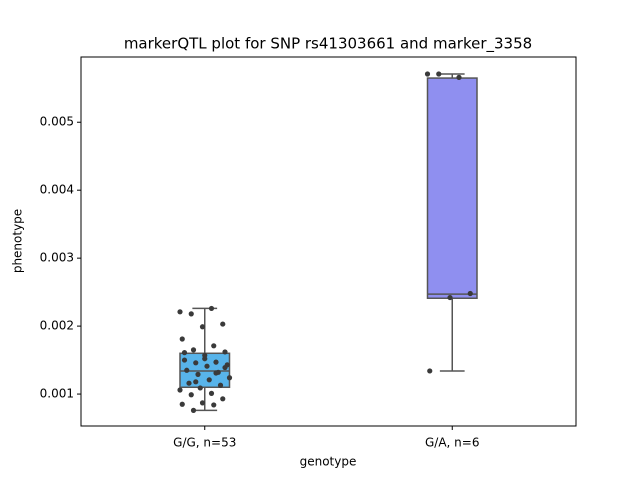 The width and height of the screenshot is (640, 480). Describe the element at coordinates (18, 241) in the screenshot. I see `y-axis-label: phenotype` at that location.